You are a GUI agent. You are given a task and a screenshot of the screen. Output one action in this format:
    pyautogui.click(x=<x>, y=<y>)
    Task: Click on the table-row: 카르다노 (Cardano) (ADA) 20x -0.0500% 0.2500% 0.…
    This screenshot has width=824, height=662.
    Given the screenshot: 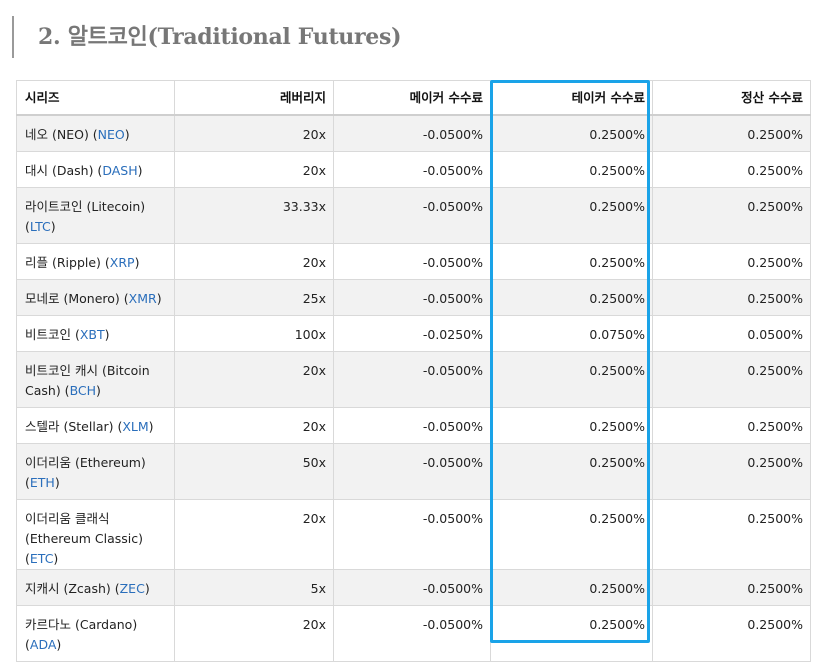 What is the action you would take?
    pyautogui.click(x=413, y=633)
    